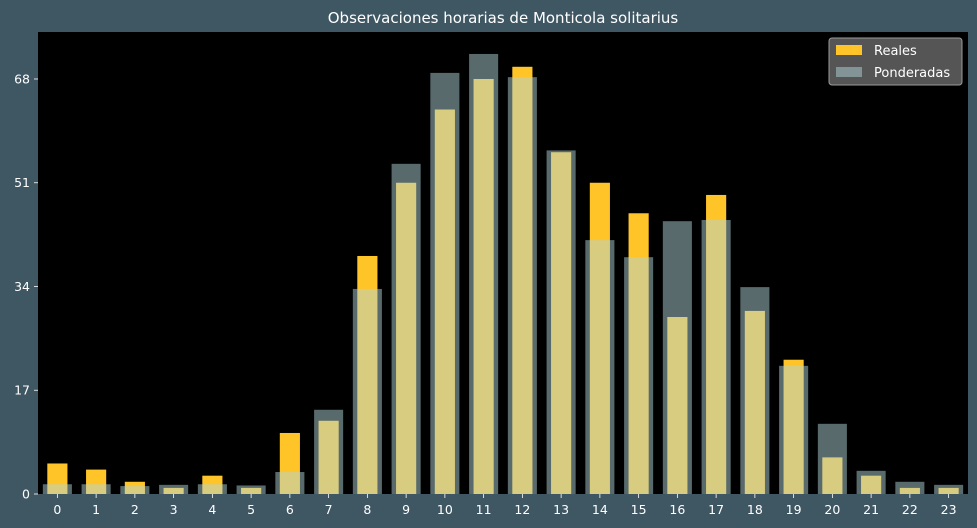 The height and width of the screenshot is (528, 977). What do you see at coordinates (561, 509) in the screenshot?
I see `x-tick-label: 13` at bounding box center [561, 509].